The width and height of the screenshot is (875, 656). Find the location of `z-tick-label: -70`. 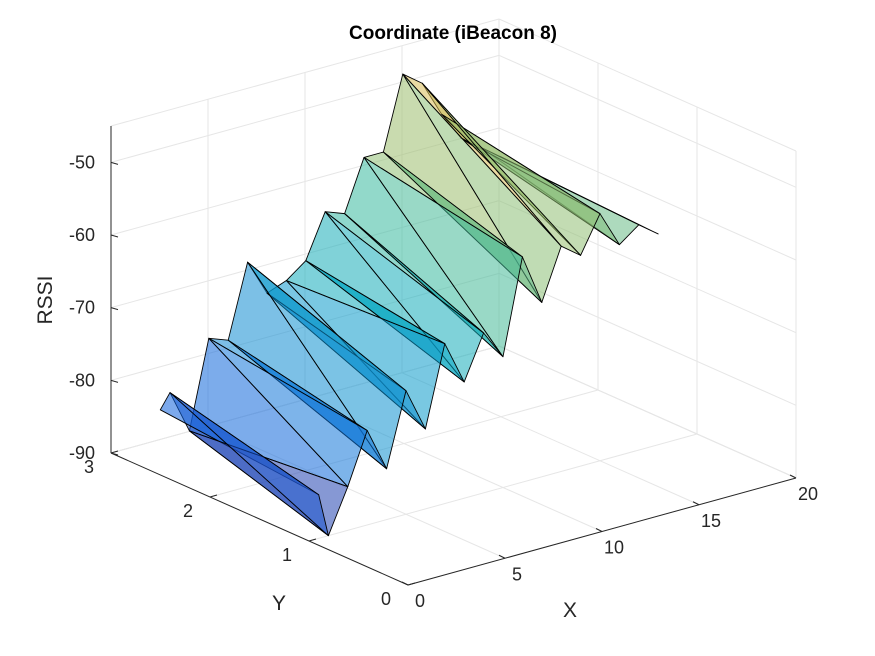

z-tick-label: -70 is located at coordinates (82, 308).